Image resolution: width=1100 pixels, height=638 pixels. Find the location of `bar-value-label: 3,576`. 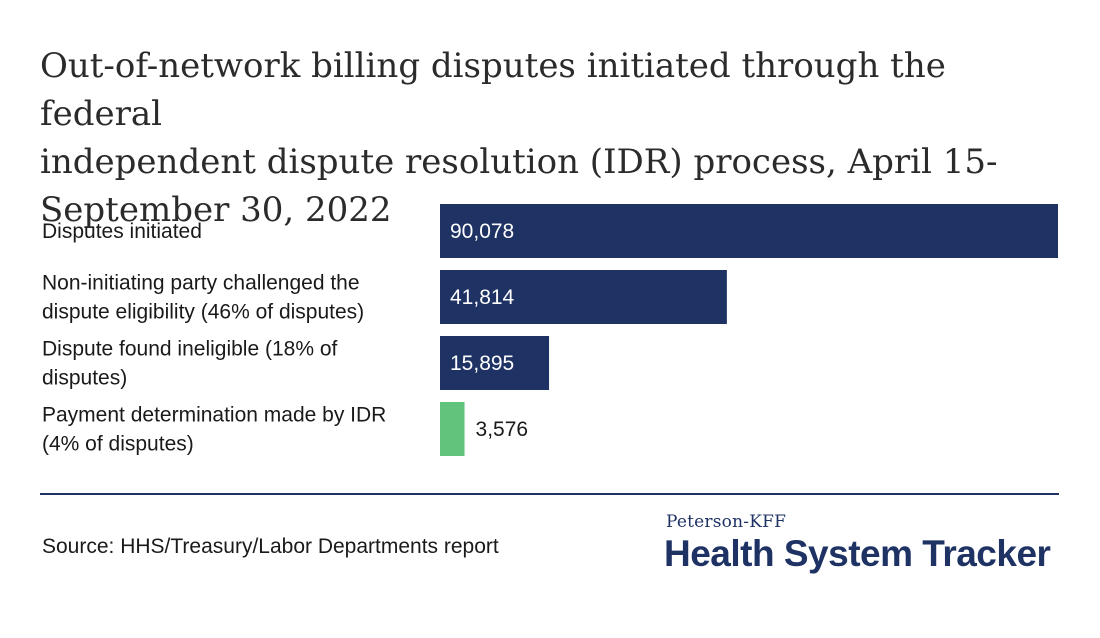

bar-value-label: 3,576 is located at coordinates (502, 429).